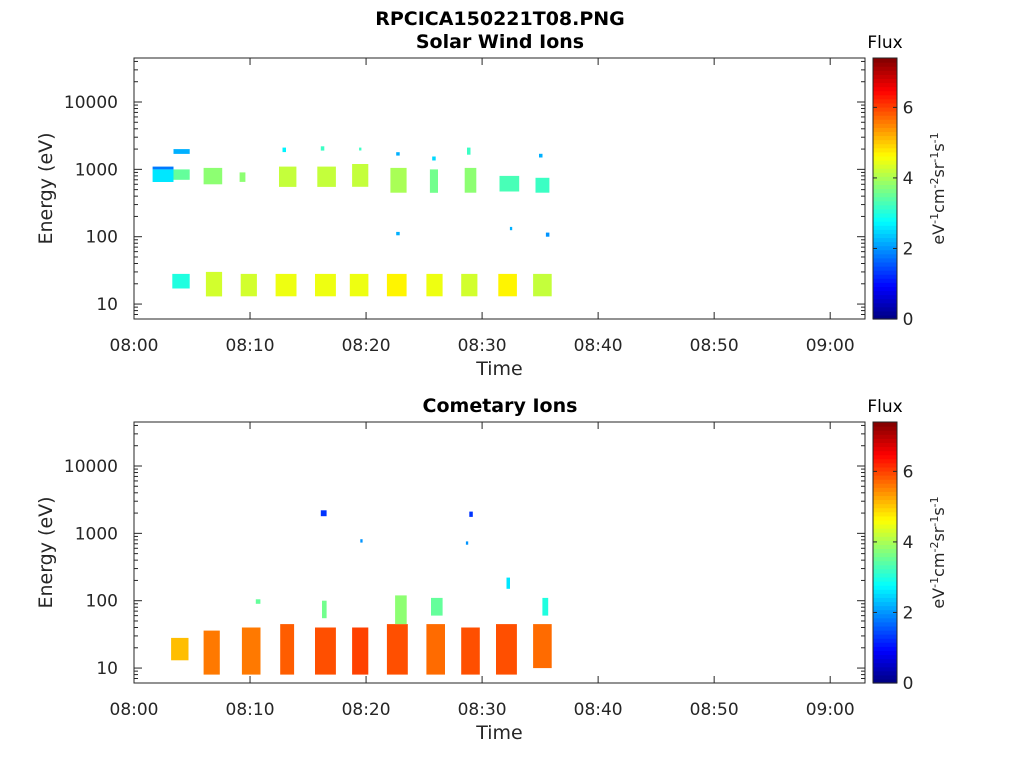 The height and width of the screenshot is (768, 1024). Describe the element at coordinates (91, 467) in the screenshot. I see `y-tick-label: 10000` at that location.